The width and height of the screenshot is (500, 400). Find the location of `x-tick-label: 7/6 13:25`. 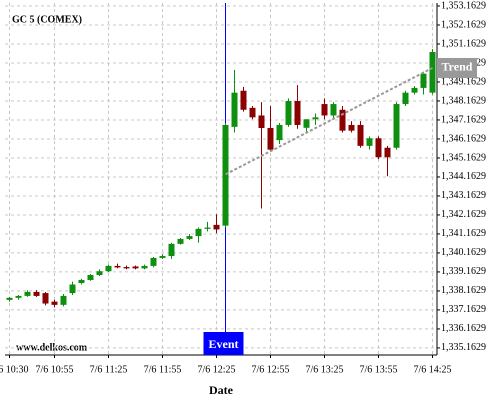

x-tick-label: 7/6 13:25 is located at coordinates (324, 369).